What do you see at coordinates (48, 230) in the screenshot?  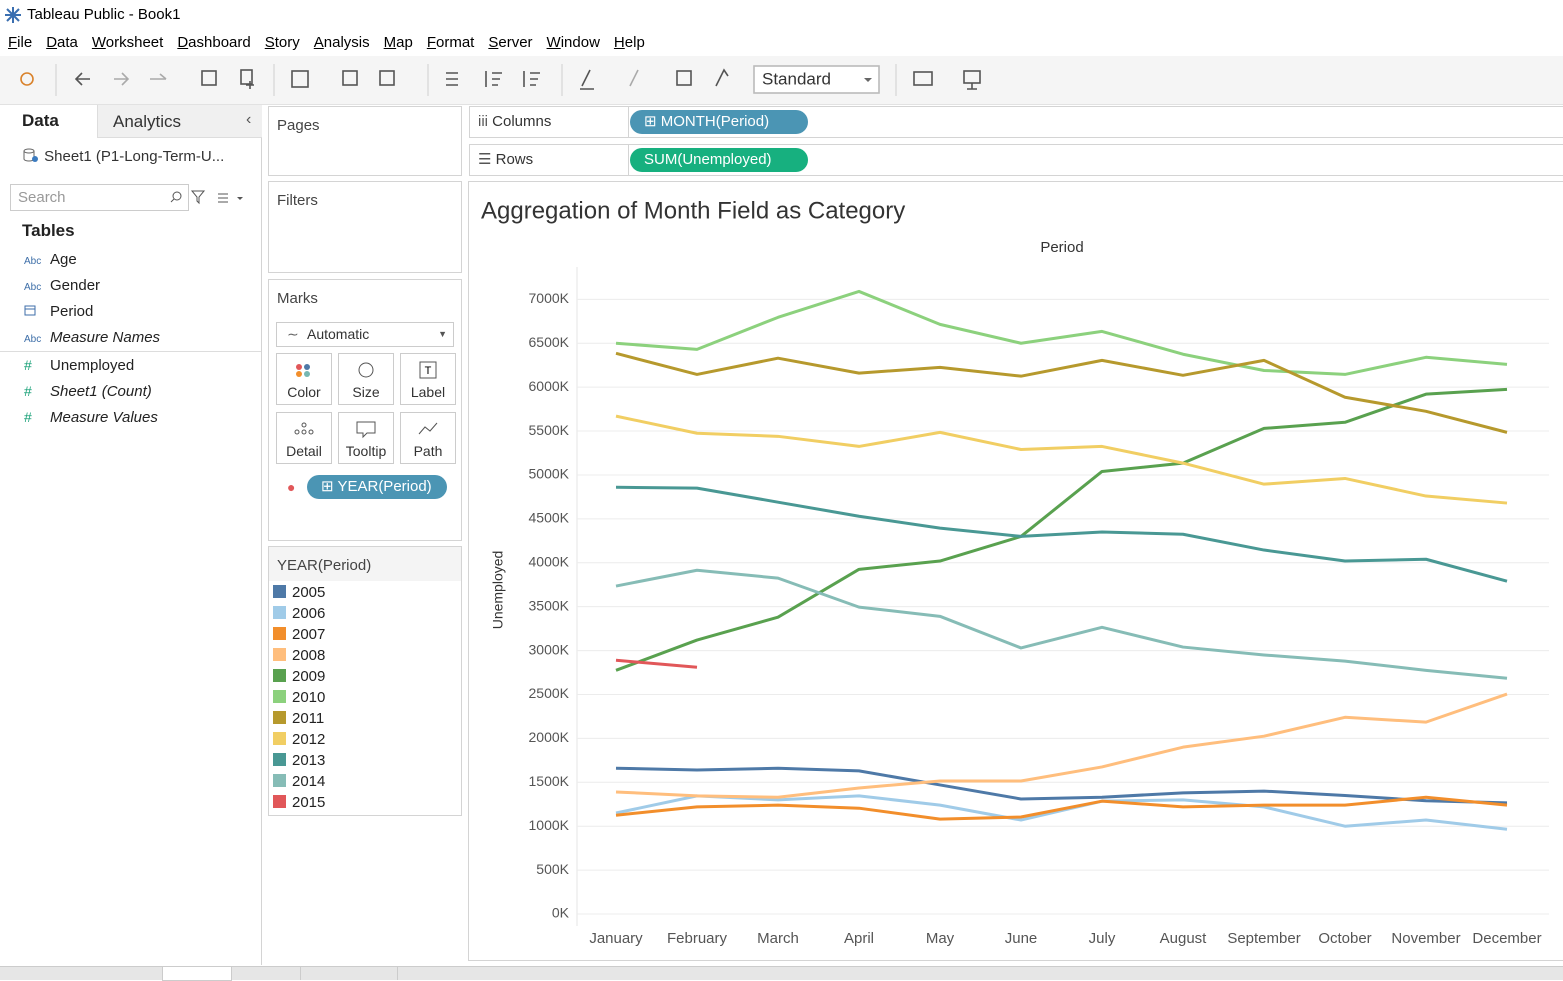 I see `tables-heading: Tables` at bounding box center [48, 230].